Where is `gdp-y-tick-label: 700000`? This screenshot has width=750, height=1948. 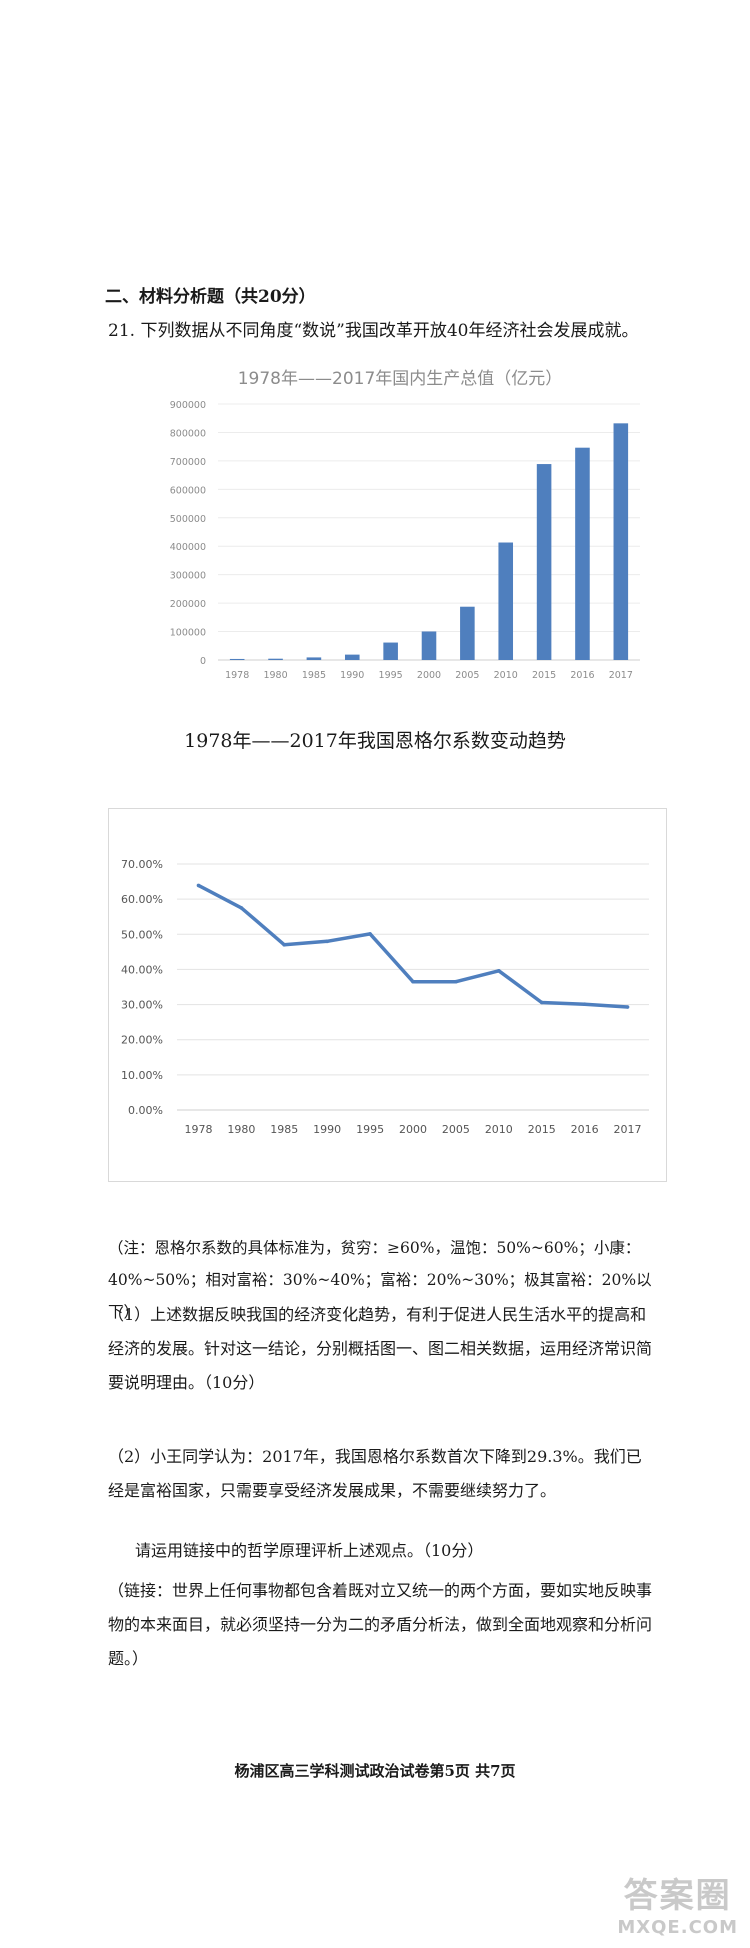
gdp-y-tick-label: 700000 is located at coordinates (188, 462).